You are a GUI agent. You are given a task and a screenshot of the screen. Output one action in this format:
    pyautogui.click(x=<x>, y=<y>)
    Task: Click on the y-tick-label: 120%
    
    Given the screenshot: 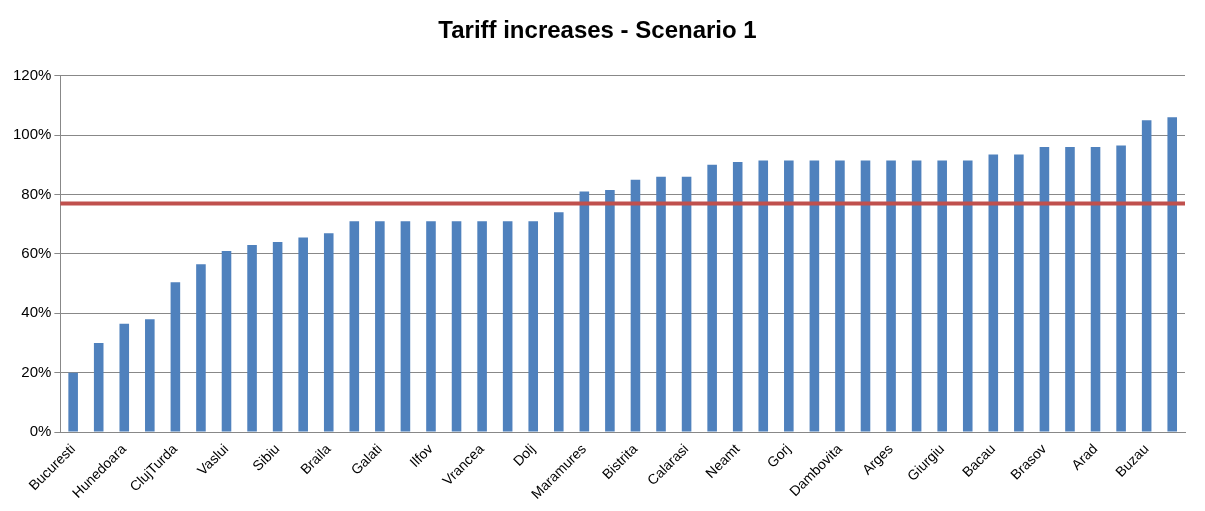 What is the action you would take?
    pyautogui.click(x=32, y=74)
    